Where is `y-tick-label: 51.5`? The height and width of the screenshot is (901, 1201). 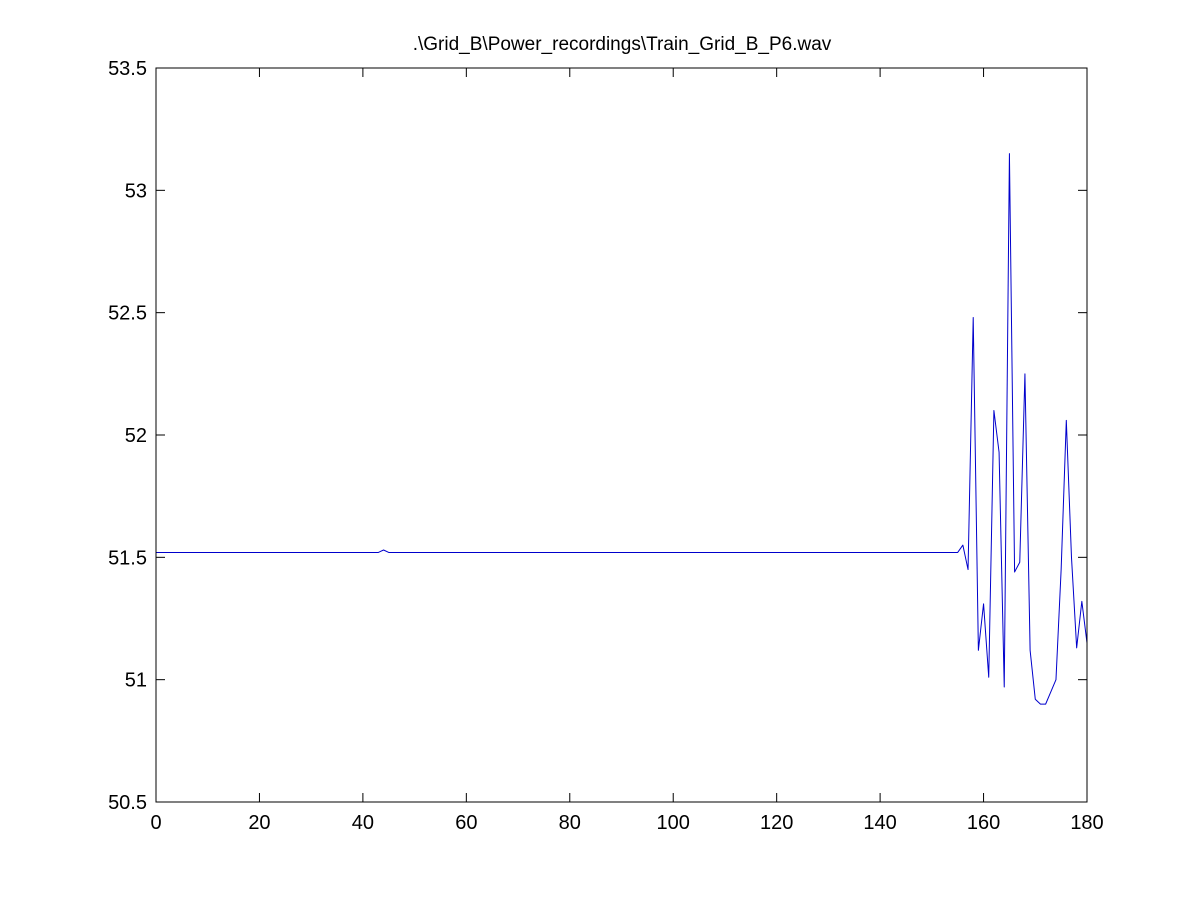
y-tick-label: 51.5 is located at coordinates (127, 558).